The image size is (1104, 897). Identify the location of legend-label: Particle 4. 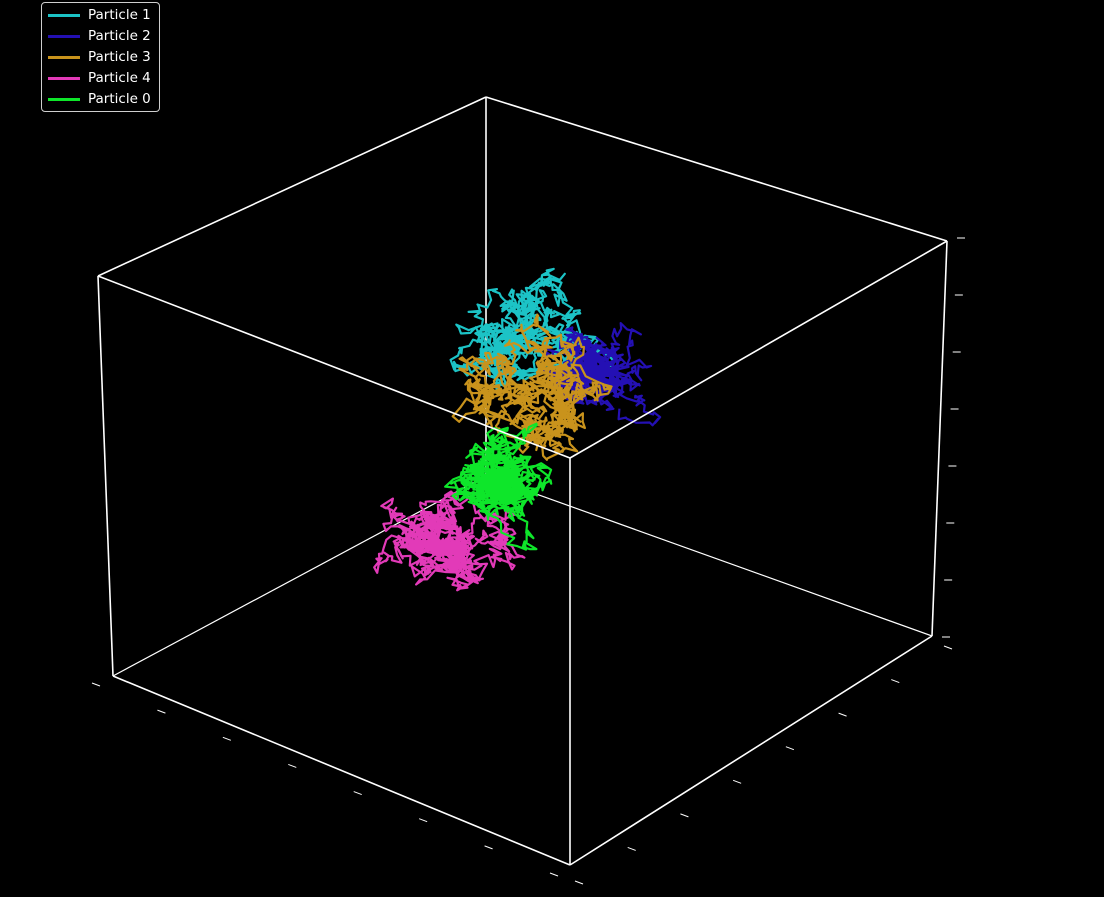
(119, 78).